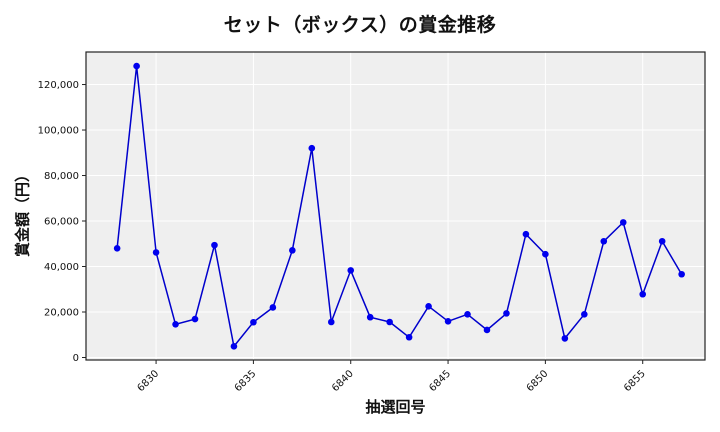 The height and width of the screenshot is (432, 720). I want to click on x-tick-label: 6830, so click(148, 381).